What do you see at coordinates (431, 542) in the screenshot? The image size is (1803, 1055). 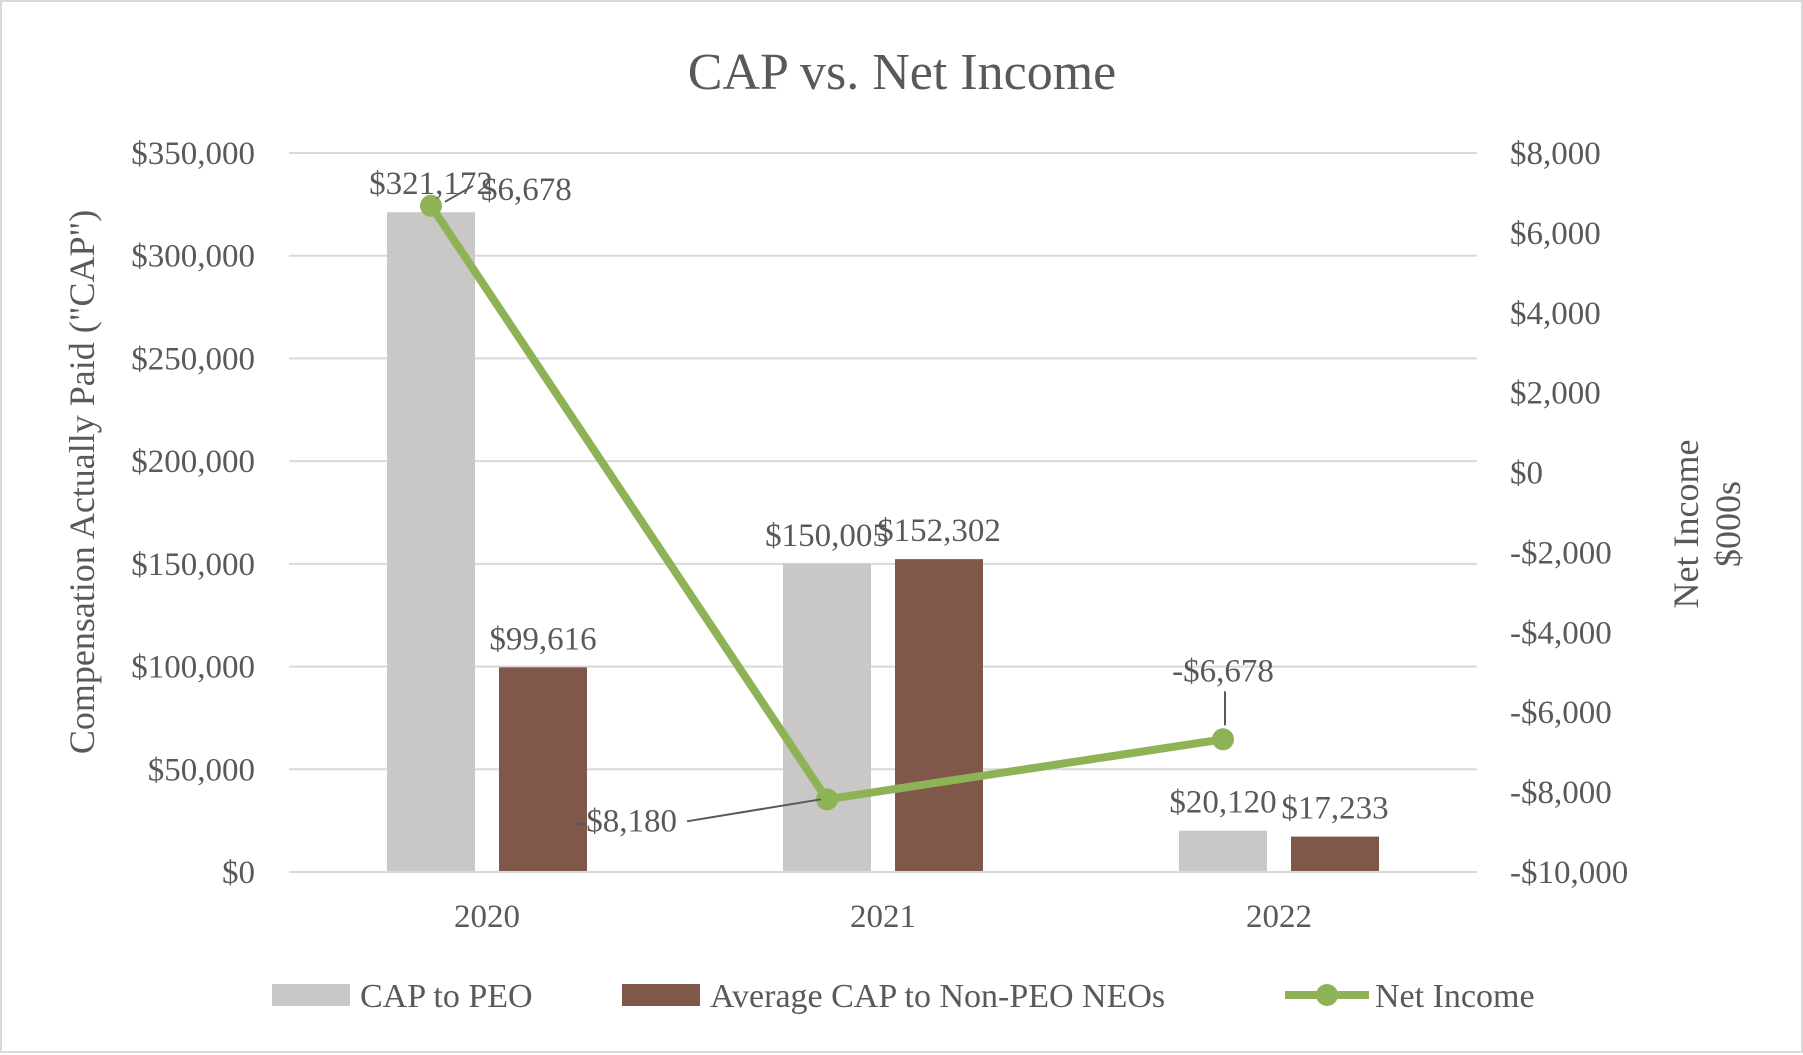 I see `bar-cap-to-peo-2020` at bounding box center [431, 542].